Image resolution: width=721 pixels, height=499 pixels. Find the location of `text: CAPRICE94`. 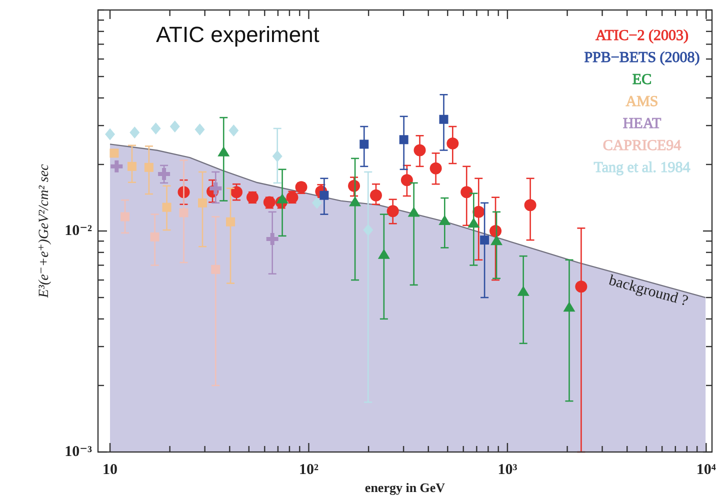

text: CAPRICE94 is located at coordinates (642, 146).